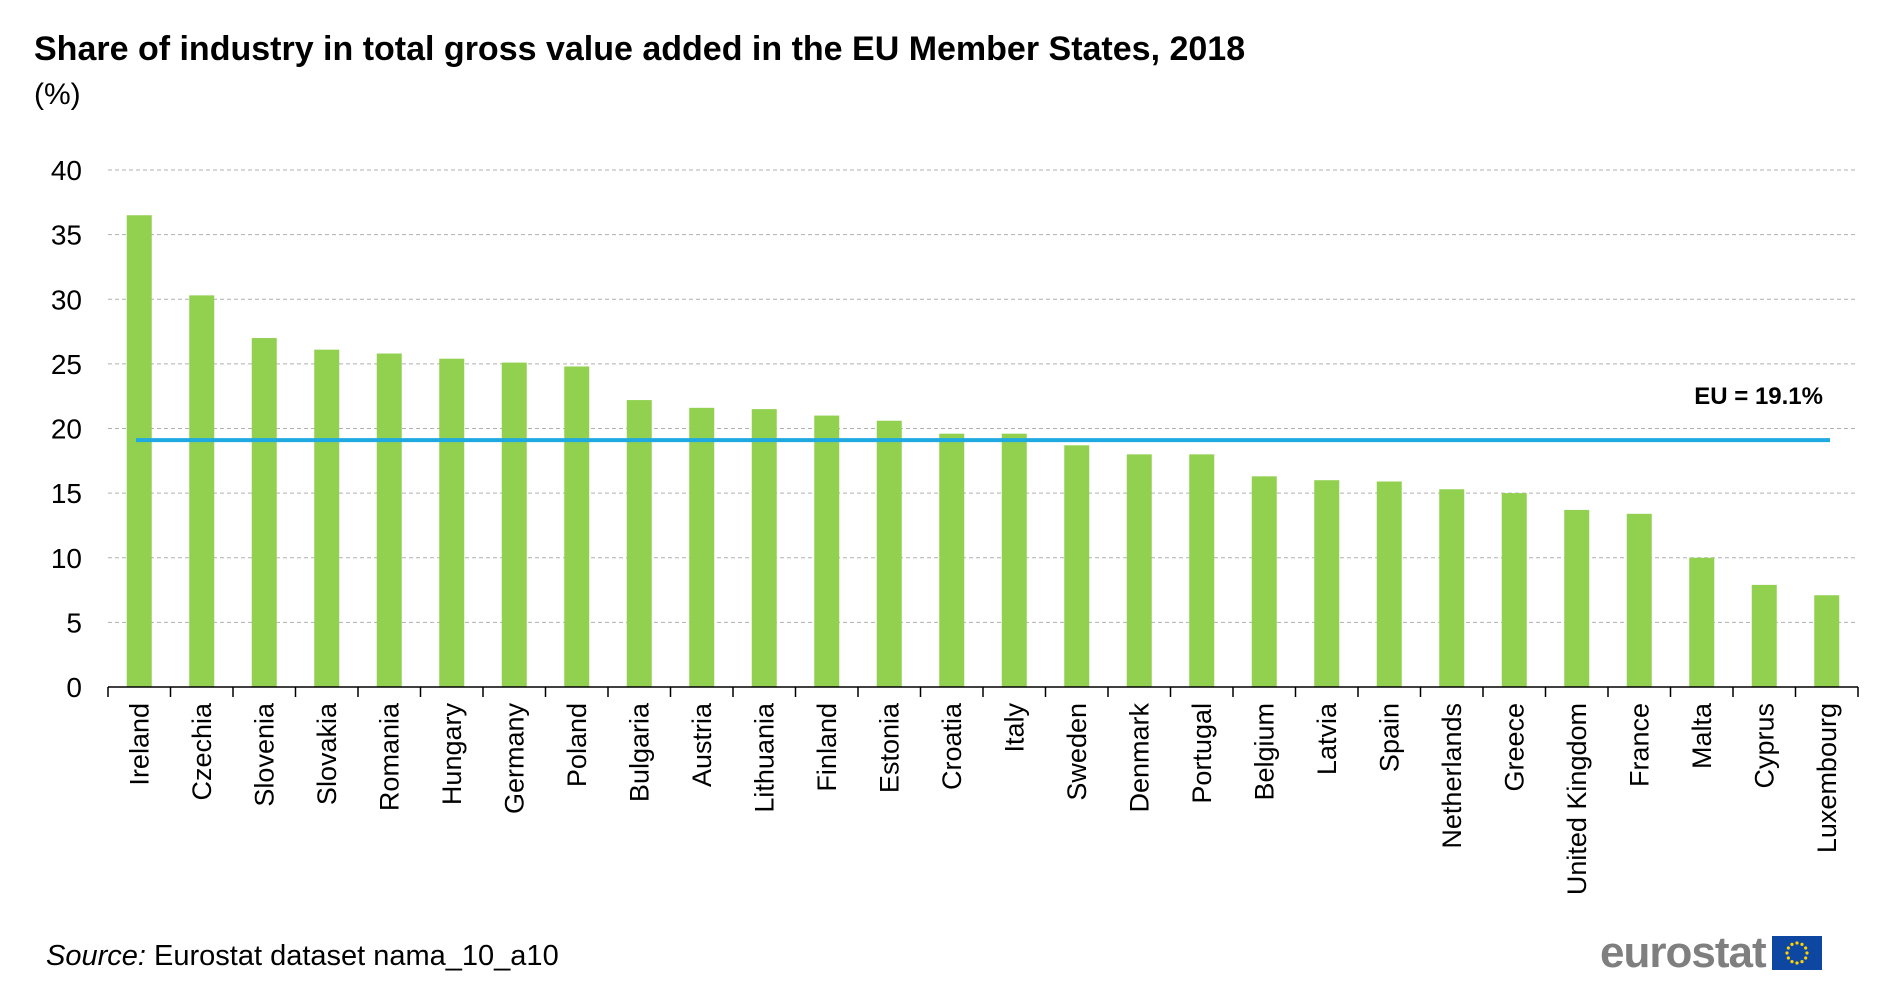  What do you see at coordinates (1327, 738) in the screenshot?
I see `x-tick-label: Latvia` at bounding box center [1327, 738].